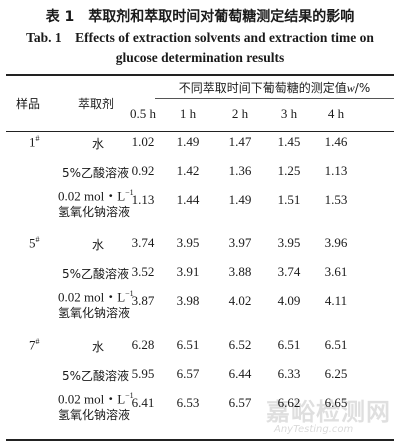  I want to click on value-cell: 1.42, so click(188, 170).